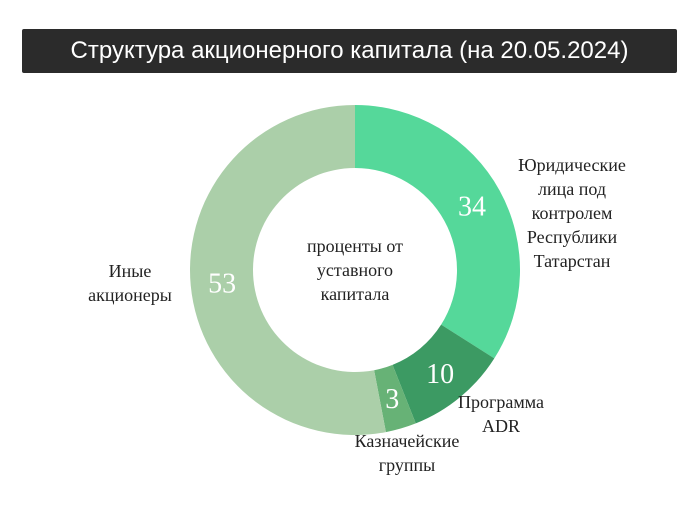 This screenshot has height=525, width=700. Describe the element at coordinates (130, 283) in the screenshot. I see `slice-category-label: Иные акционеры` at that location.